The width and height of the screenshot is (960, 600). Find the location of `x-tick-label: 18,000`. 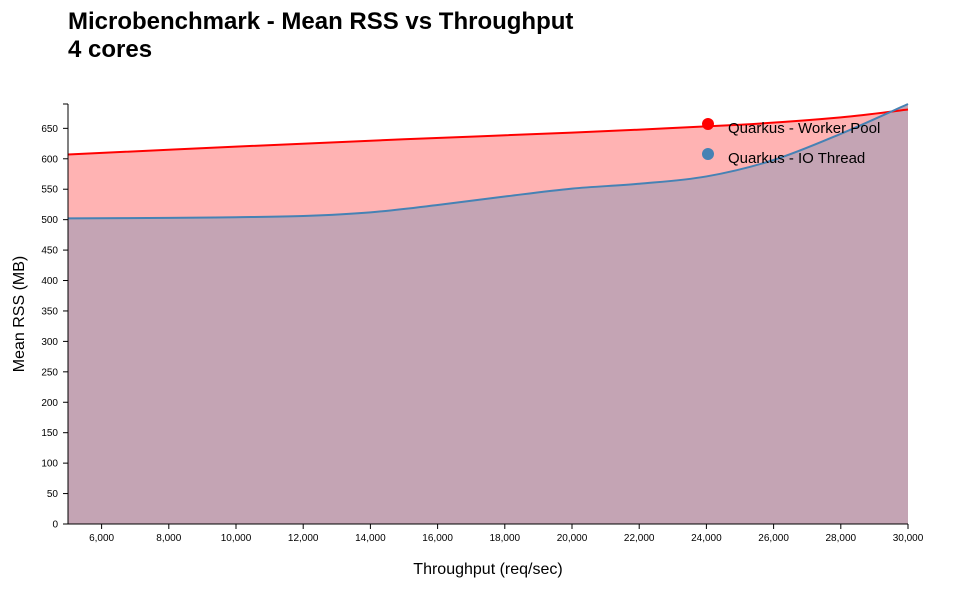

x-tick-label: 18,000 is located at coordinates (505, 538).